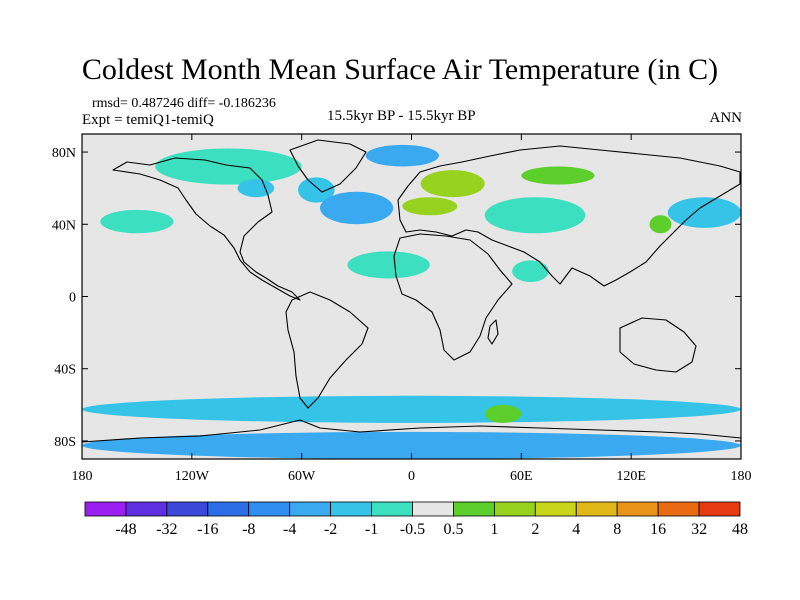 Image resolution: width=800 pixels, height=600 pixels. What do you see at coordinates (726, 118) in the screenshot?
I see `season-label: ANN` at bounding box center [726, 118].